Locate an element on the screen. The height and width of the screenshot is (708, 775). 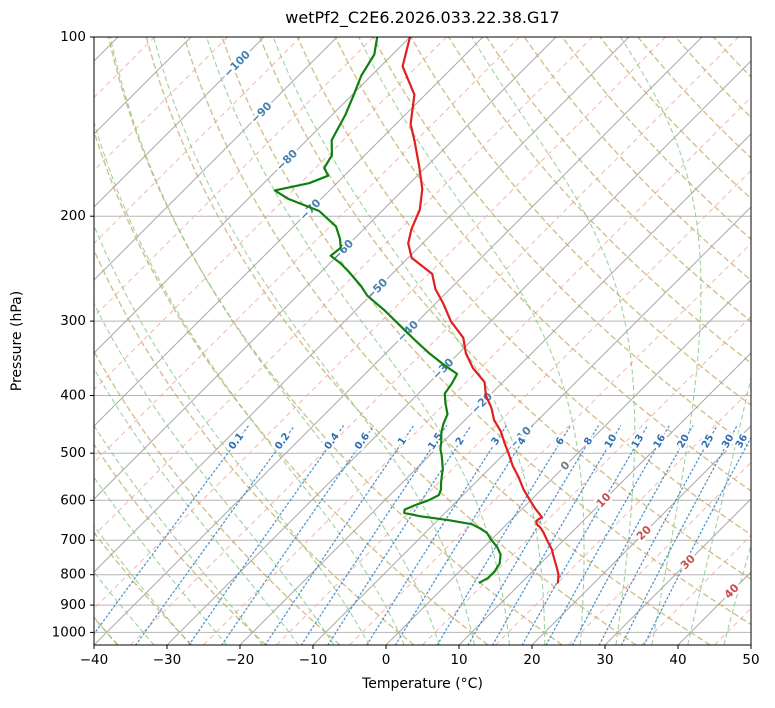
svg-text: 600 is located at coordinates (73, 500).